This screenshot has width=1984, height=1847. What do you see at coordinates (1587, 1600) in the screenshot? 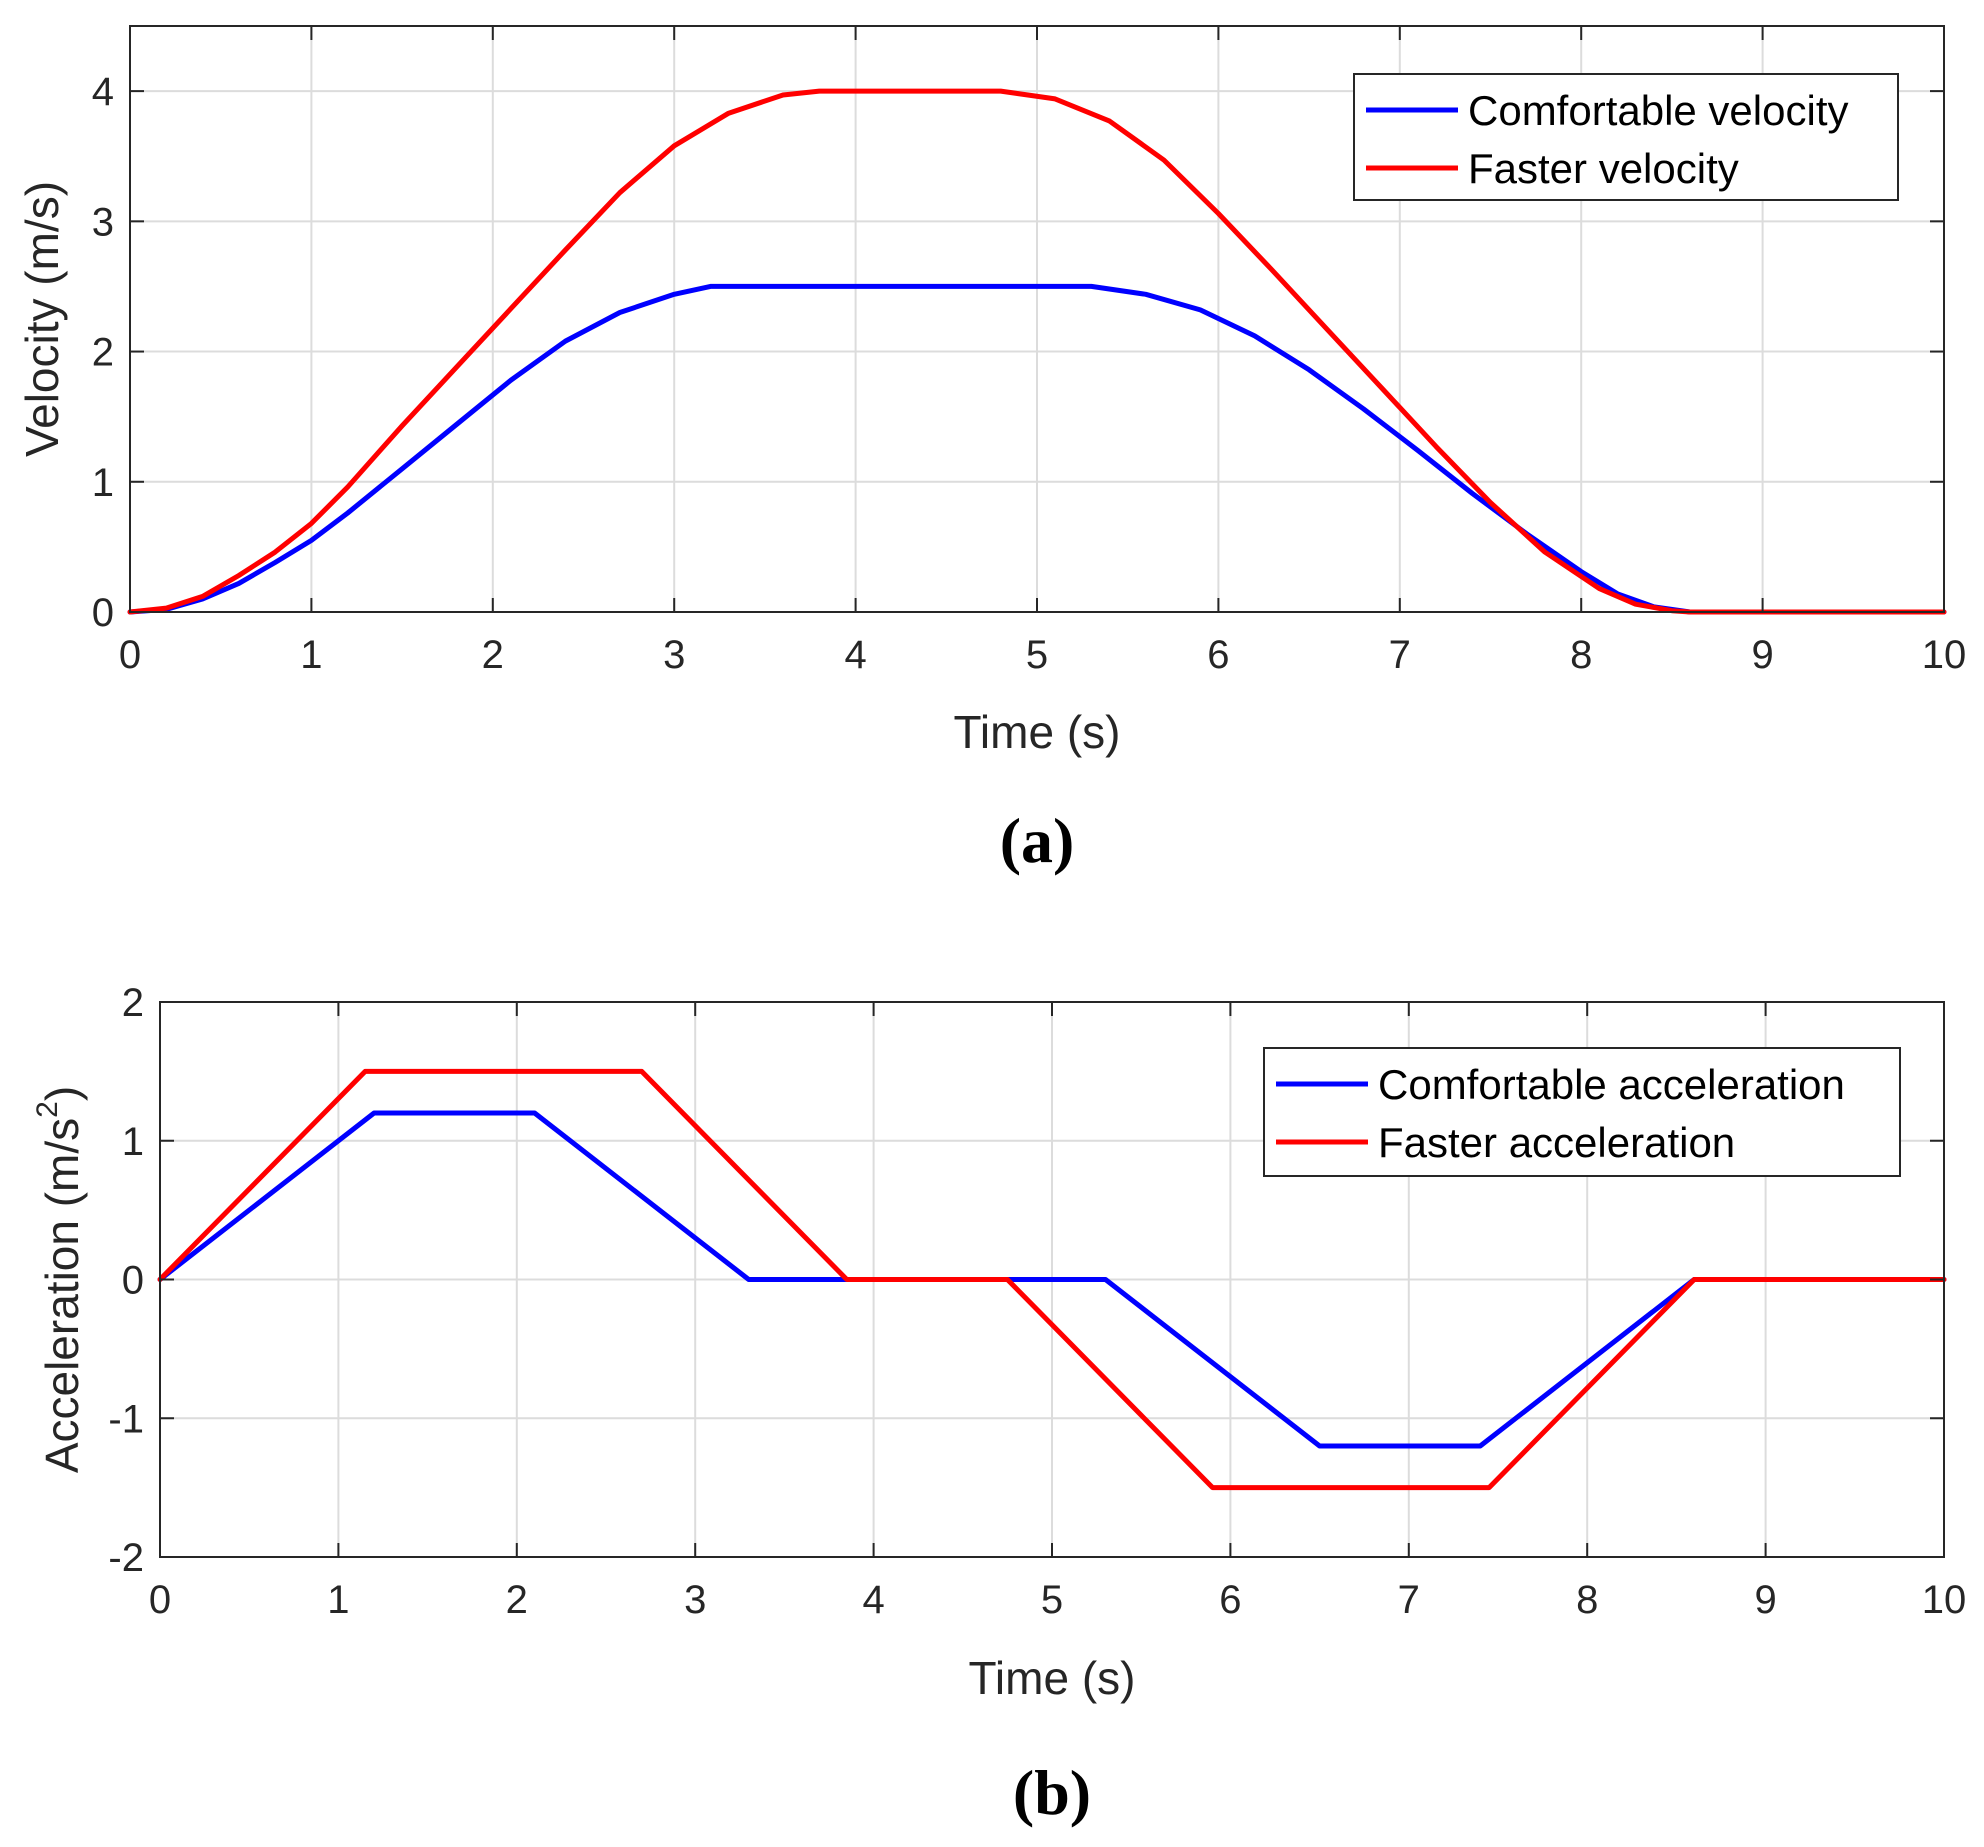
I see `acceleration-x-tick-label: 8` at bounding box center [1587, 1600].